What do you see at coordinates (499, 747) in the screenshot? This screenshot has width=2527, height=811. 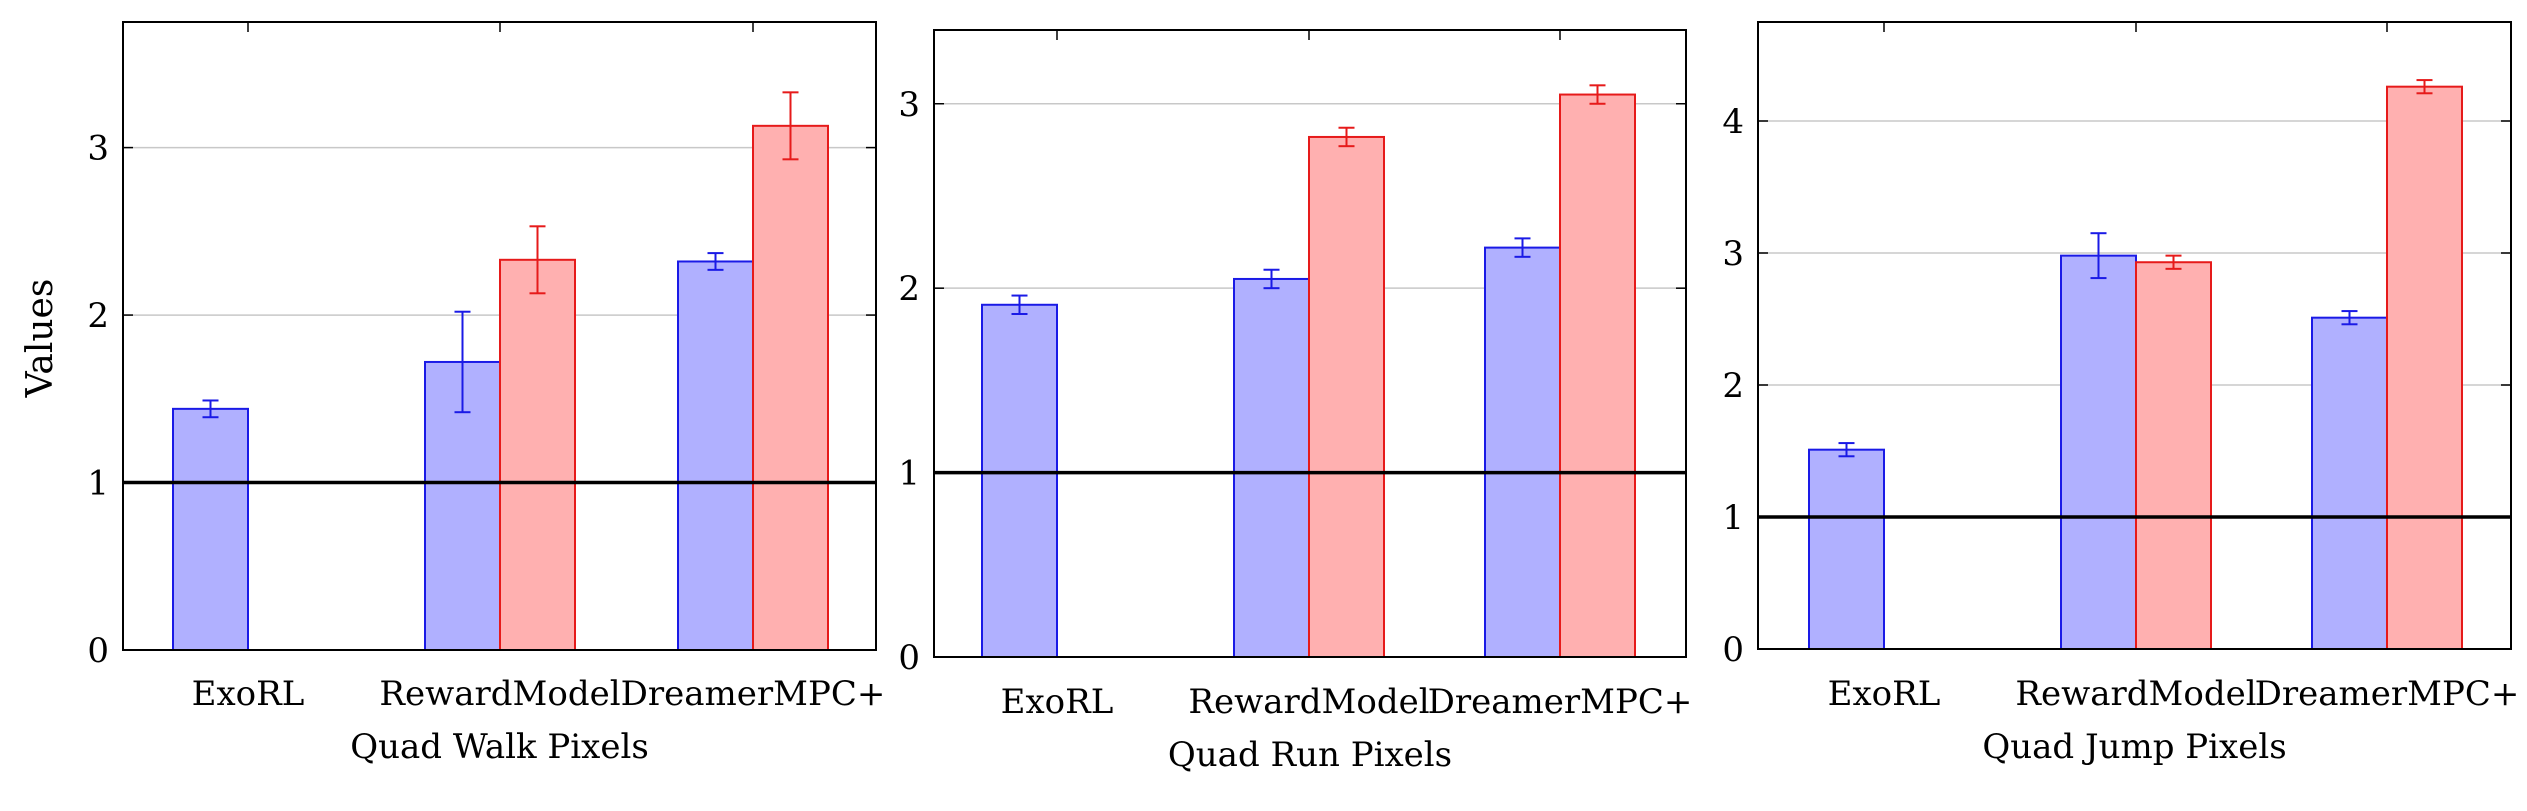 I see `x-axis-label: Quad Walk Pixels` at bounding box center [499, 747].